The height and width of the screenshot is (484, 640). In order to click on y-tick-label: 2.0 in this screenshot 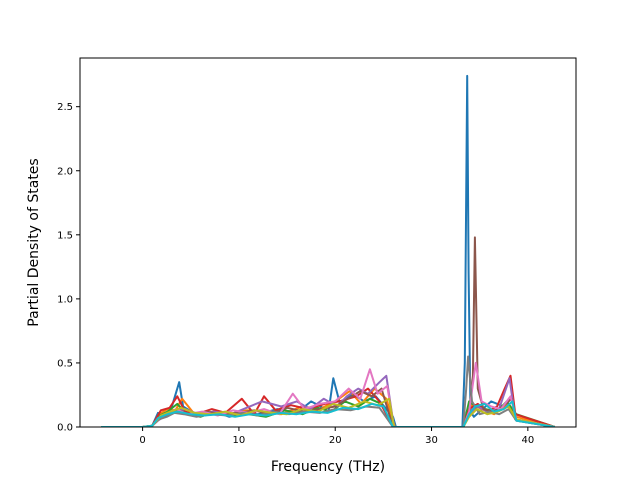, I will do `click(65, 171)`.